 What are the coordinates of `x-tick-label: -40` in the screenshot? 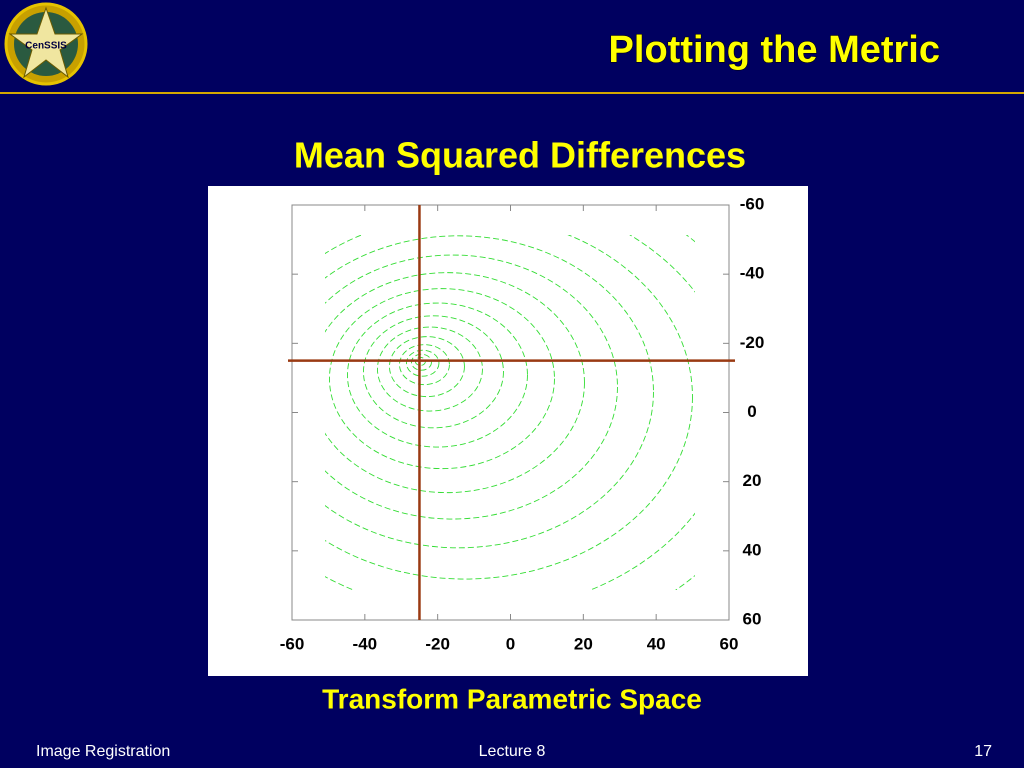 It's located at (365, 643).